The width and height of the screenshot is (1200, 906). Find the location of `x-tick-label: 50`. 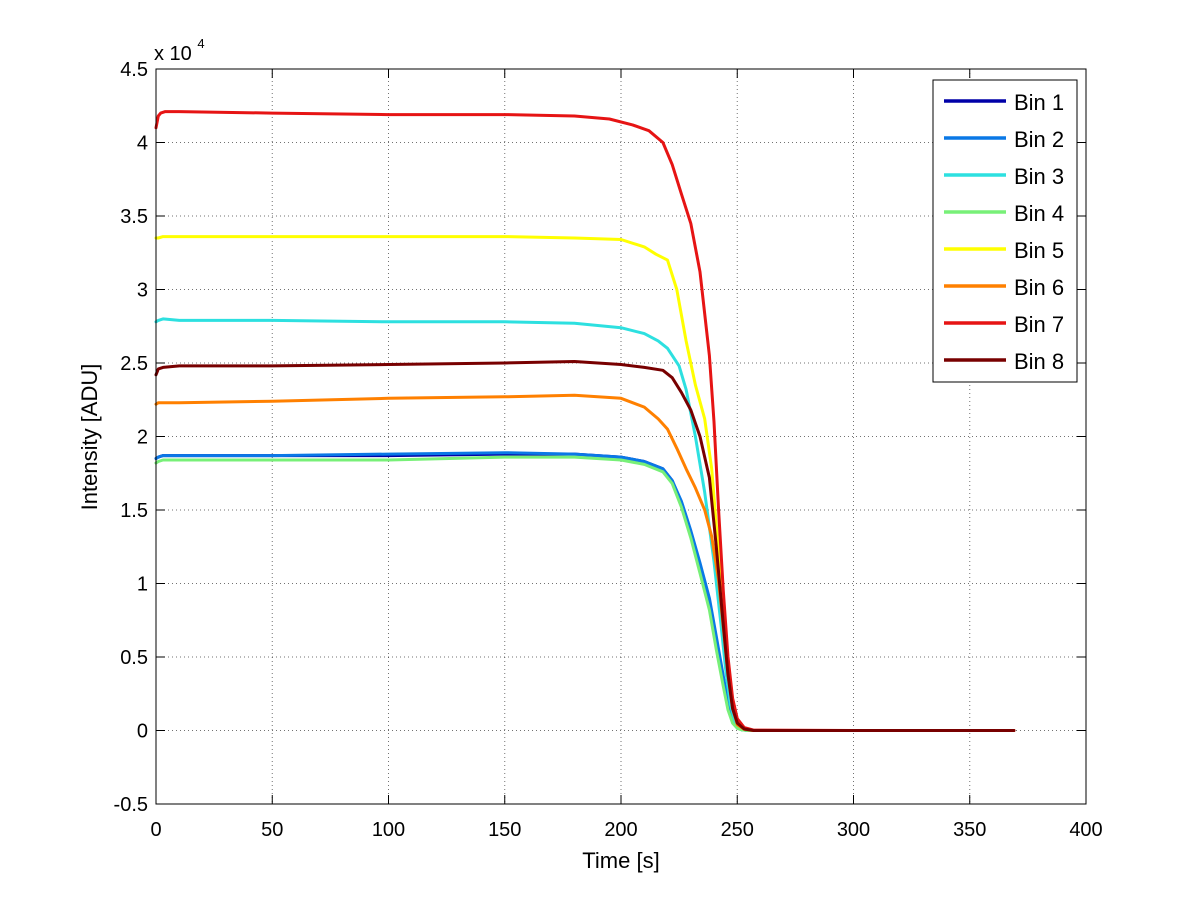

x-tick-label: 50 is located at coordinates (272, 830).